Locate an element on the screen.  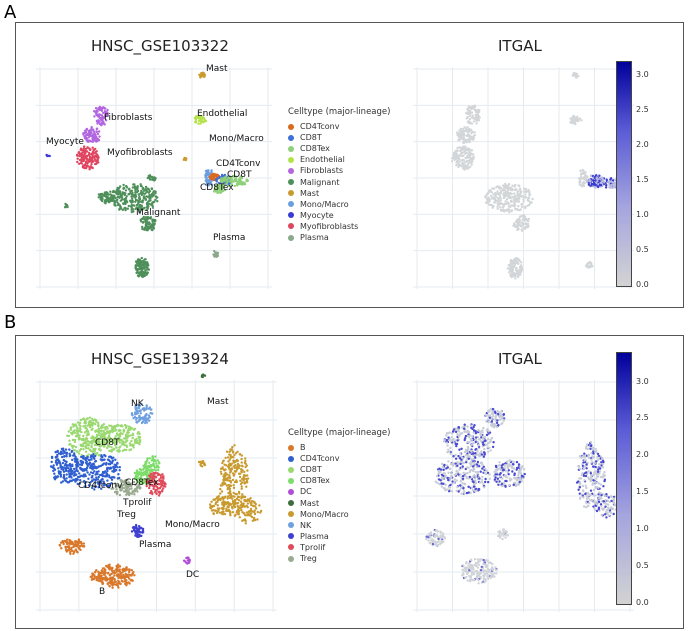
cluster-label: DC is located at coordinates (192, 575).